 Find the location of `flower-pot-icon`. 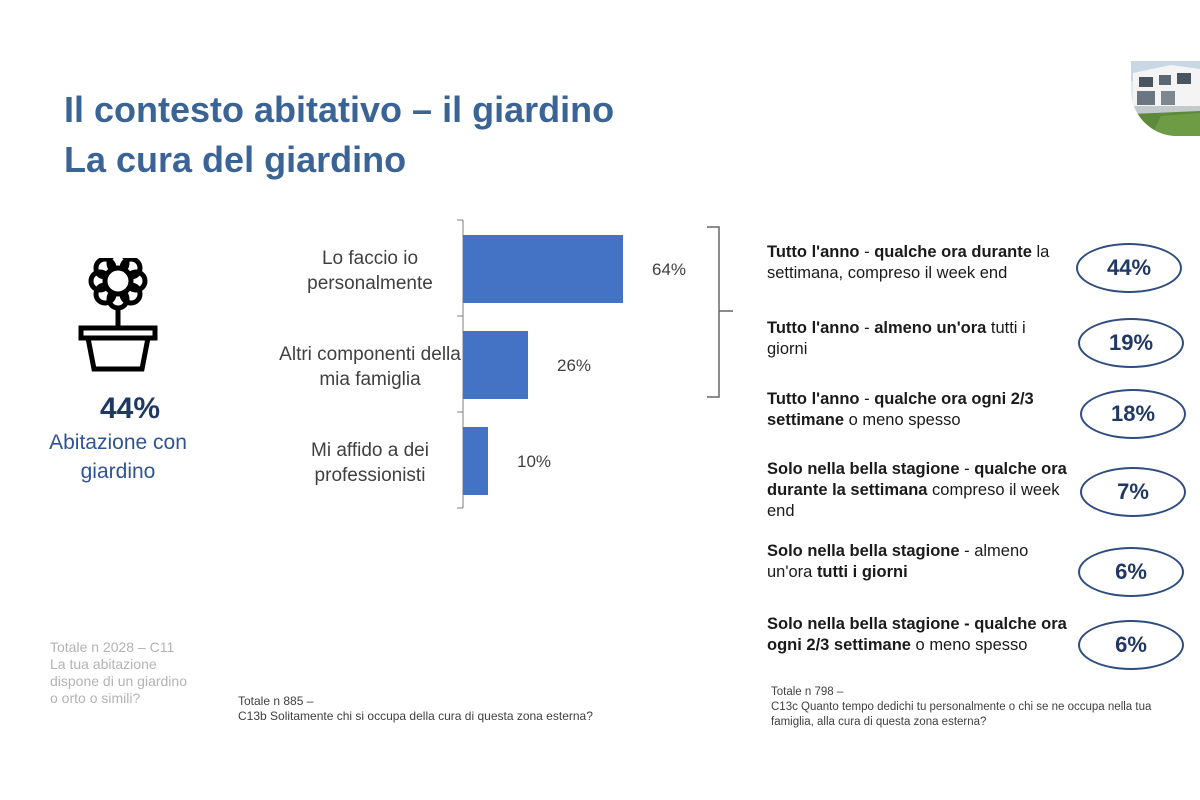

flower-pot-icon is located at coordinates (118, 314).